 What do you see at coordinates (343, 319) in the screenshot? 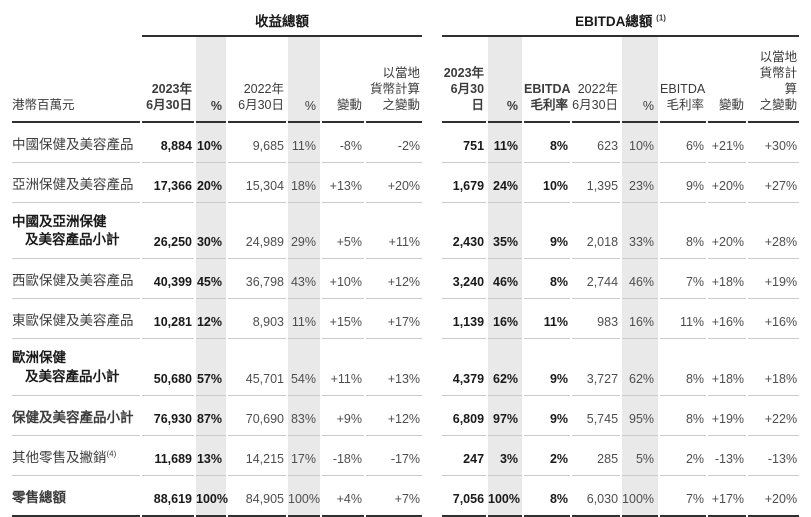
I see `rev-change-value: +15%` at bounding box center [343, 319].